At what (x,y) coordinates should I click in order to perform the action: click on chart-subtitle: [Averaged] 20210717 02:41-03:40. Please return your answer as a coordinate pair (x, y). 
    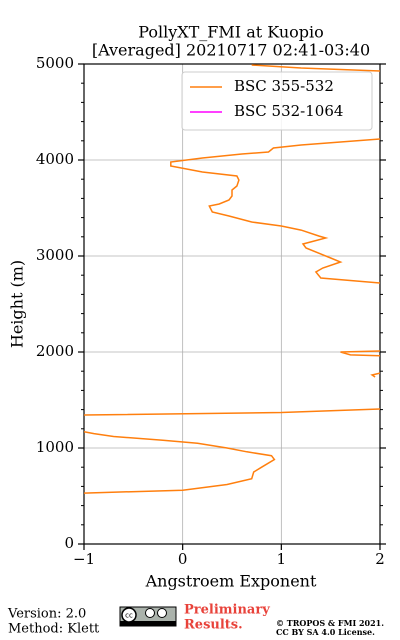
    Looking at the image, I should click on (231, 50).